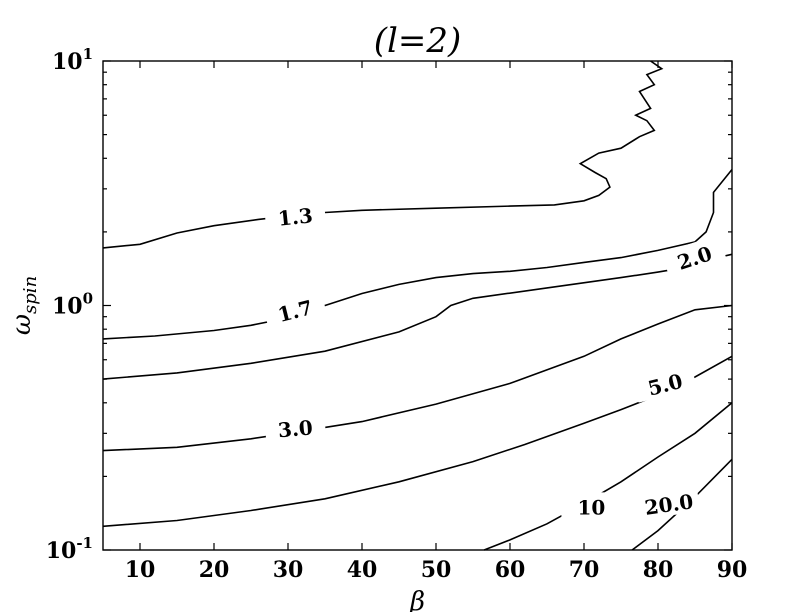 The image size is (812, 612). I want to click on x-axis-label: β, so click(417, 599).